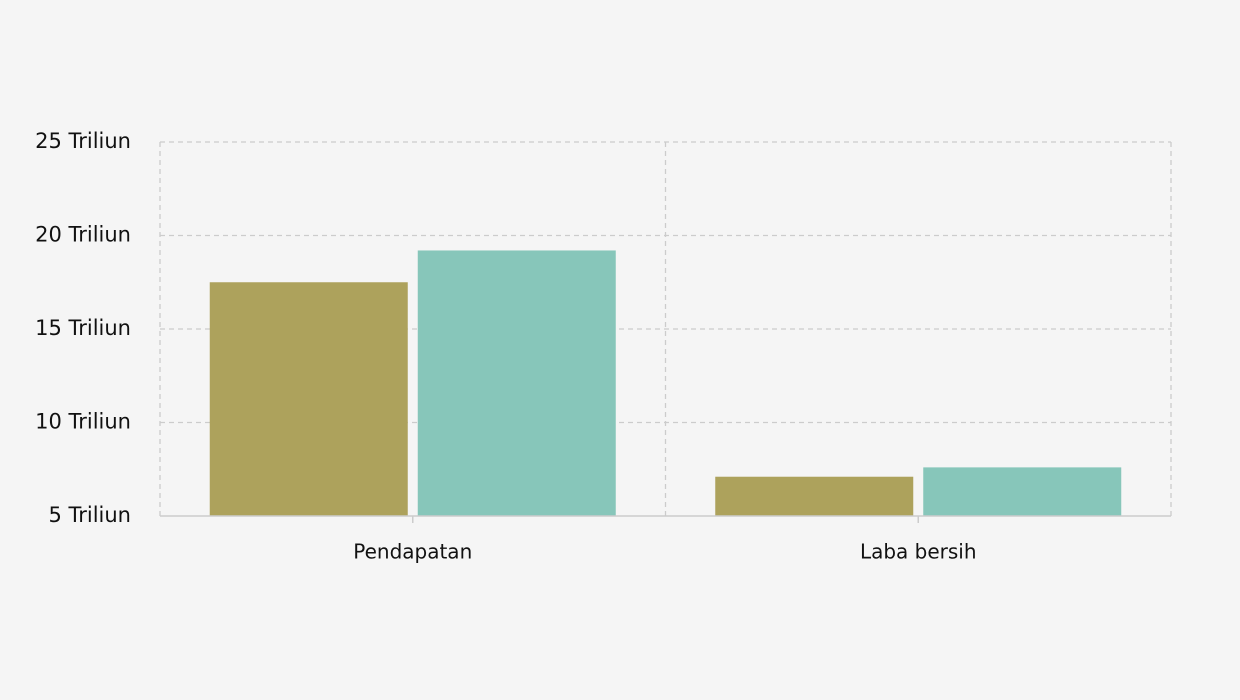 The height and width of the screenshot is (700, 1240). I want to click on y-tick-label: 10 Triliun, so click(83, 422).